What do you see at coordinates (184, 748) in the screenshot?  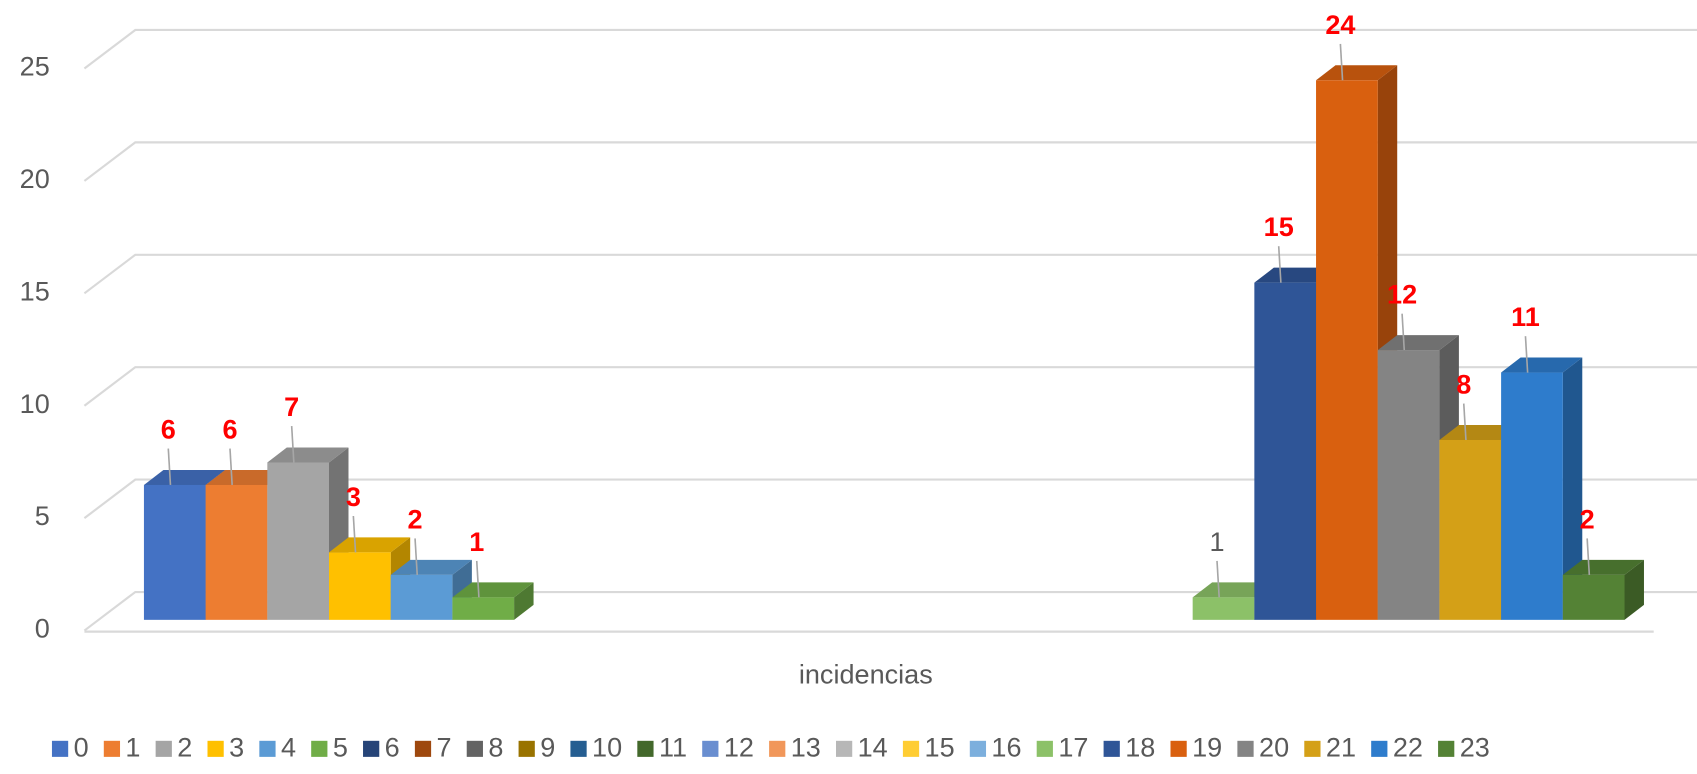 I see `legend-label: 2` at bounding box center [184, 748].